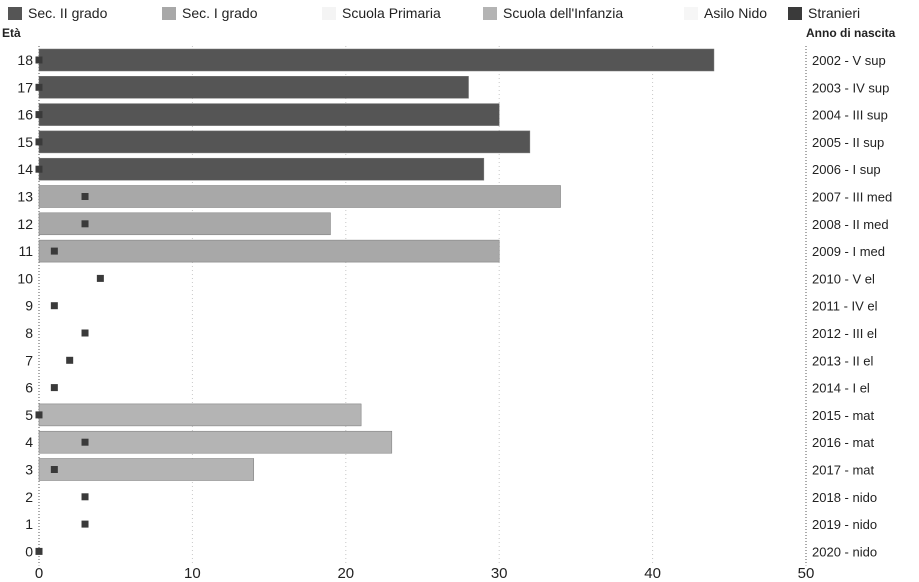 The width and height of the screenshot is (919, 582). Describe the element at coordinates (806, 573) in the screenshot. I see `x-tick-label: 50` at that location.